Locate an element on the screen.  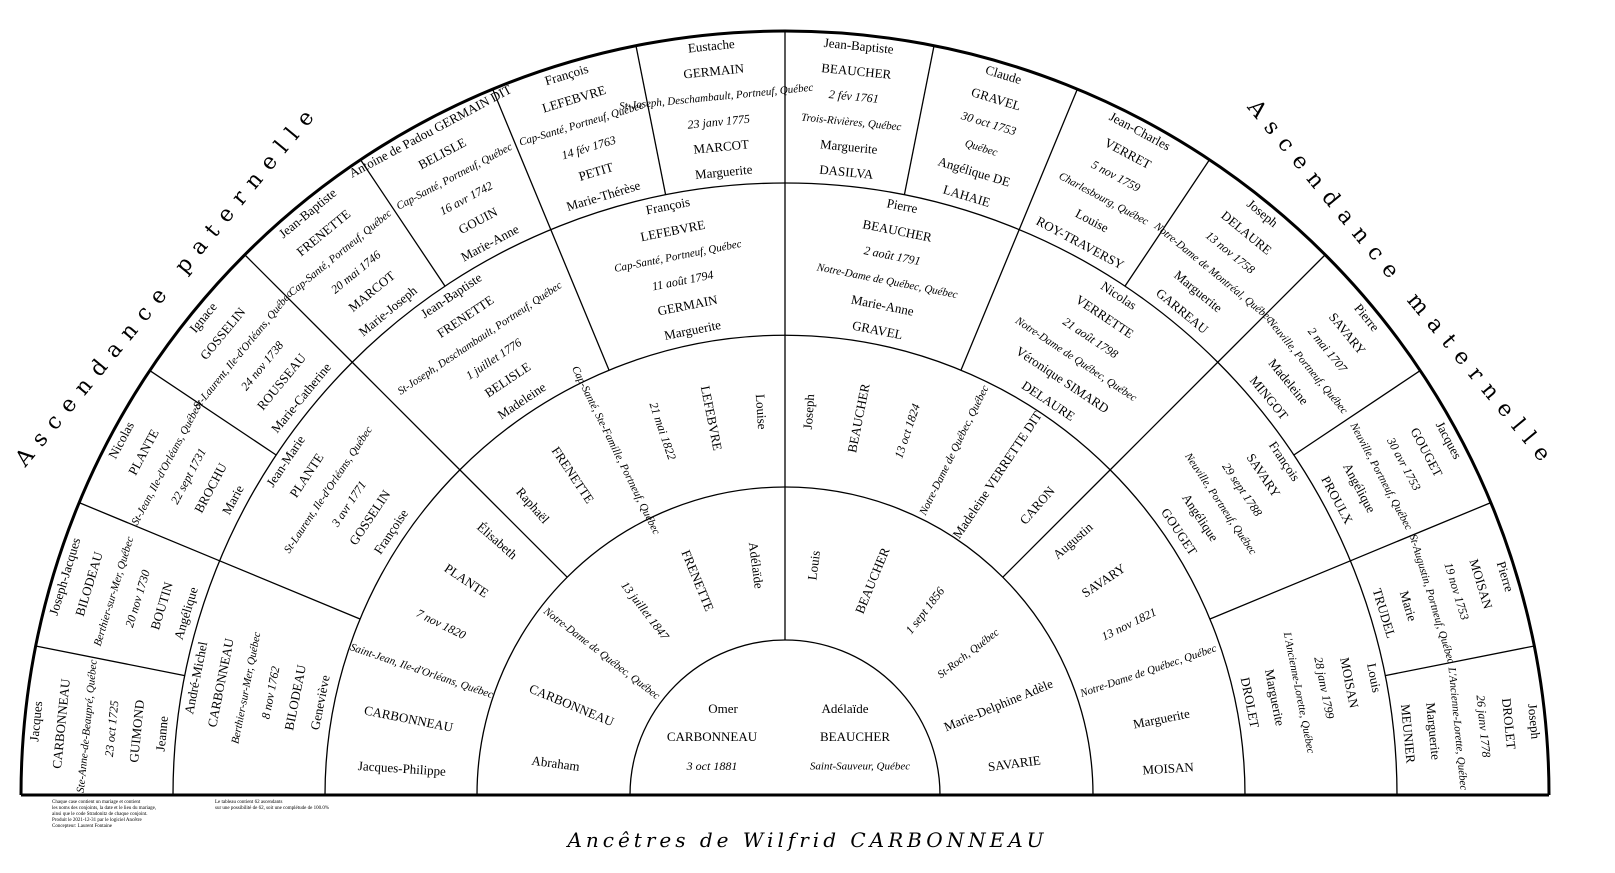
cell-line: SAVARY is located at coordinates (1104, 580).